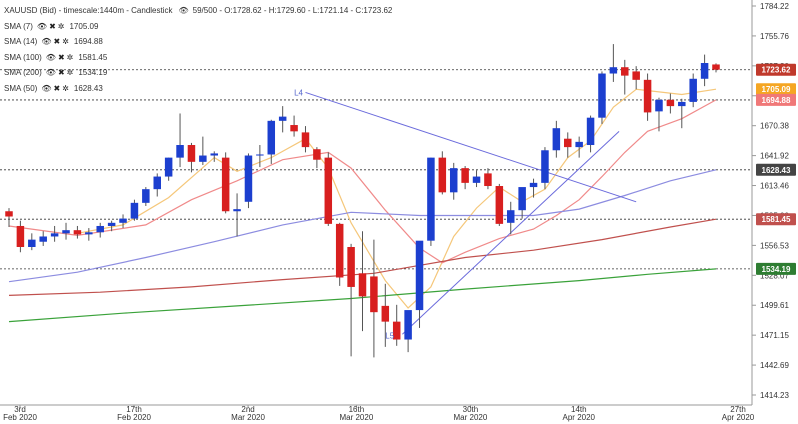 This screenshot has height=424, width=798. Describe the element at coordinates (198, 73) in the screenshot. I see `legend-item-sma200: SMA (200) 👁 ✖ ✲ 1534.19` at that location.